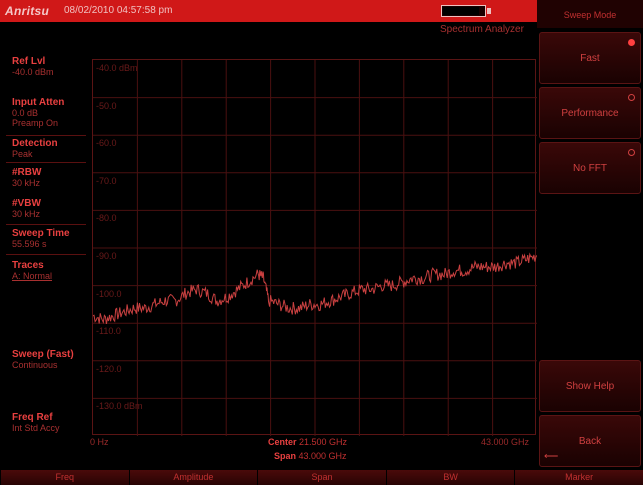 This screenshot has width=643, height=485. Describe the element at coordinates (64, 477) in the screenshot. I see `menu-freq: Freq` at that location.